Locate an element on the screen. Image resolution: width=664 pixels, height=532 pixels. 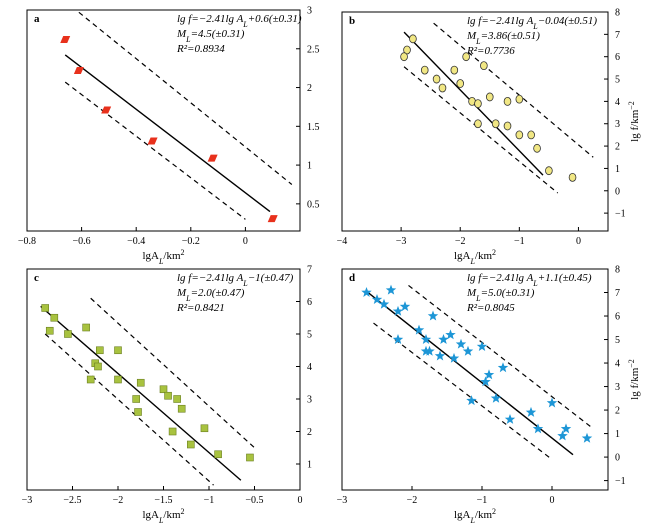
y-tick-label: −1 is located at coordinates (620, 481).